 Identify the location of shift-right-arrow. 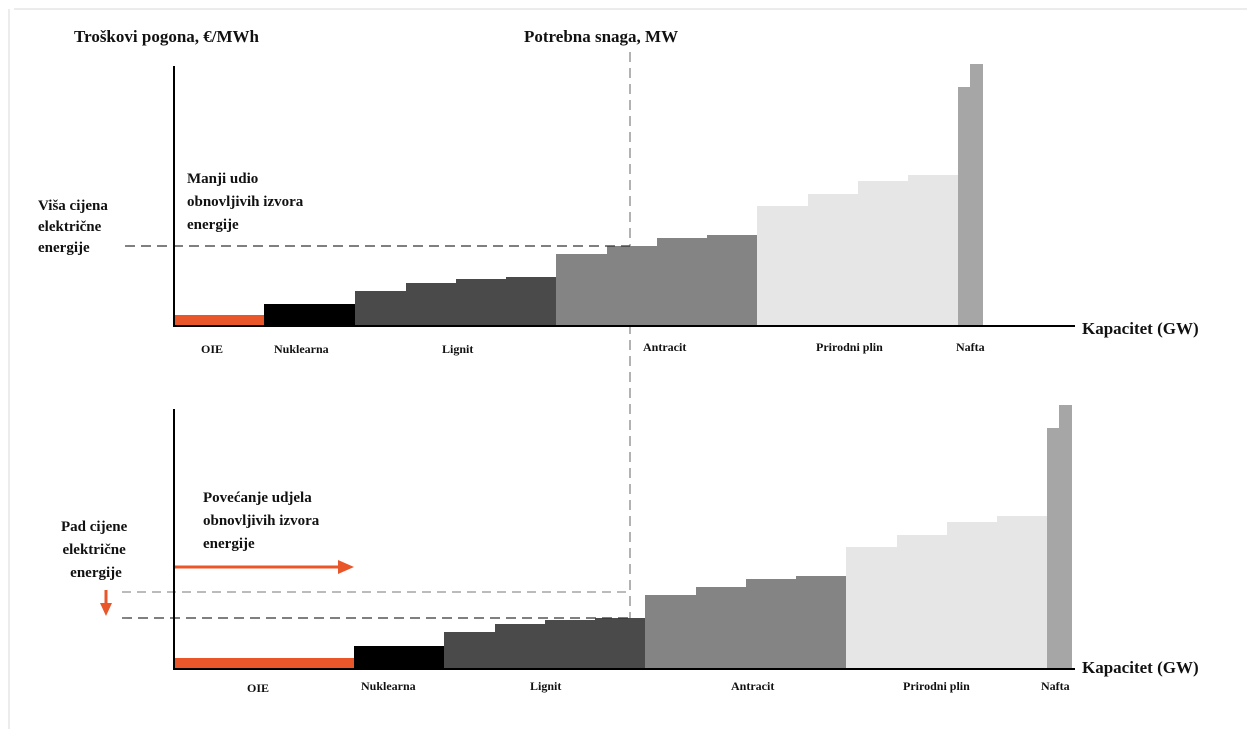
(264, 567).